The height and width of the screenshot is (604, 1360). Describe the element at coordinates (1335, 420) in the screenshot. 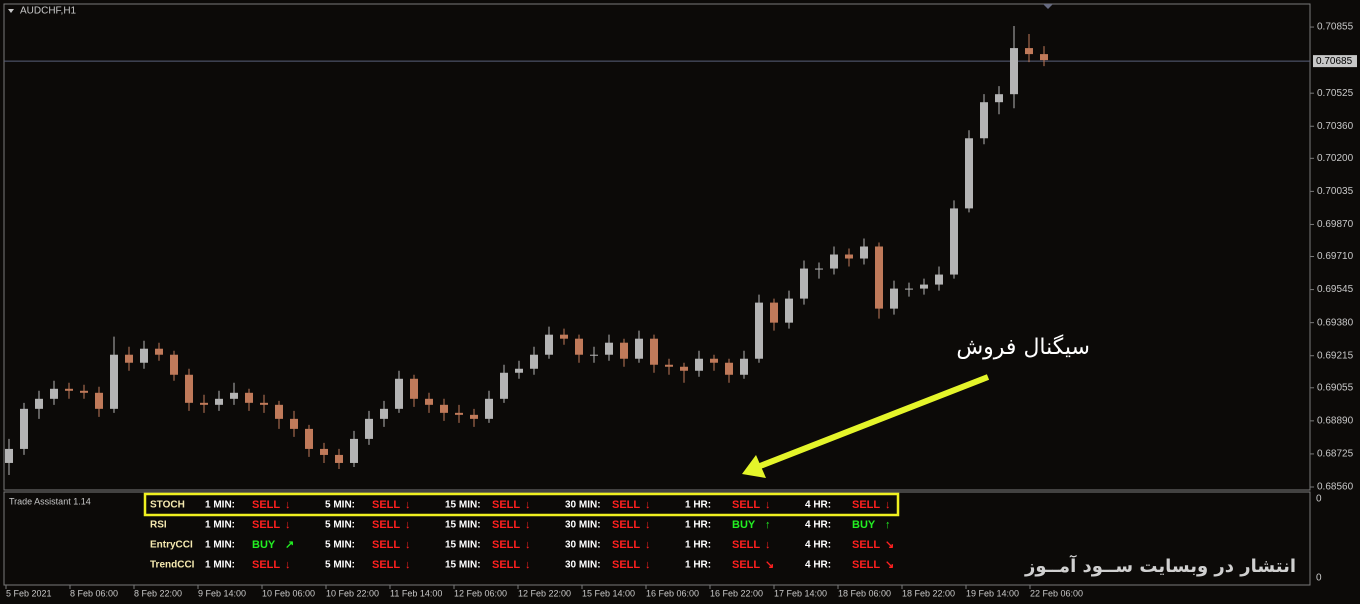

I see `y-tick-label: 0.68890` at that location.